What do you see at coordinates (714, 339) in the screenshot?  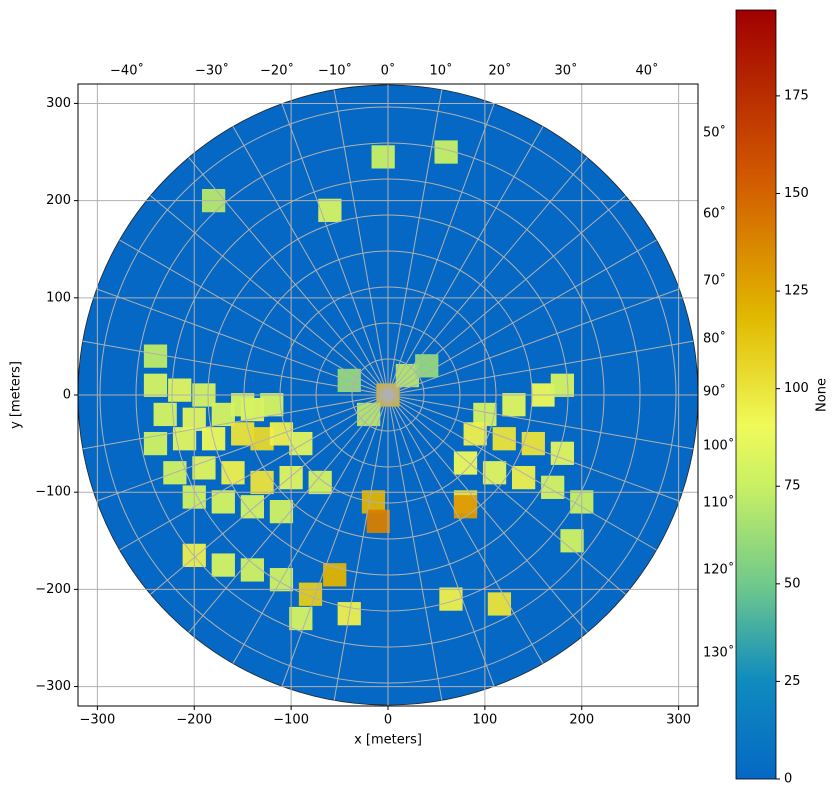 I see `latitude-label: 80˚` at bounding box center [714, 339].